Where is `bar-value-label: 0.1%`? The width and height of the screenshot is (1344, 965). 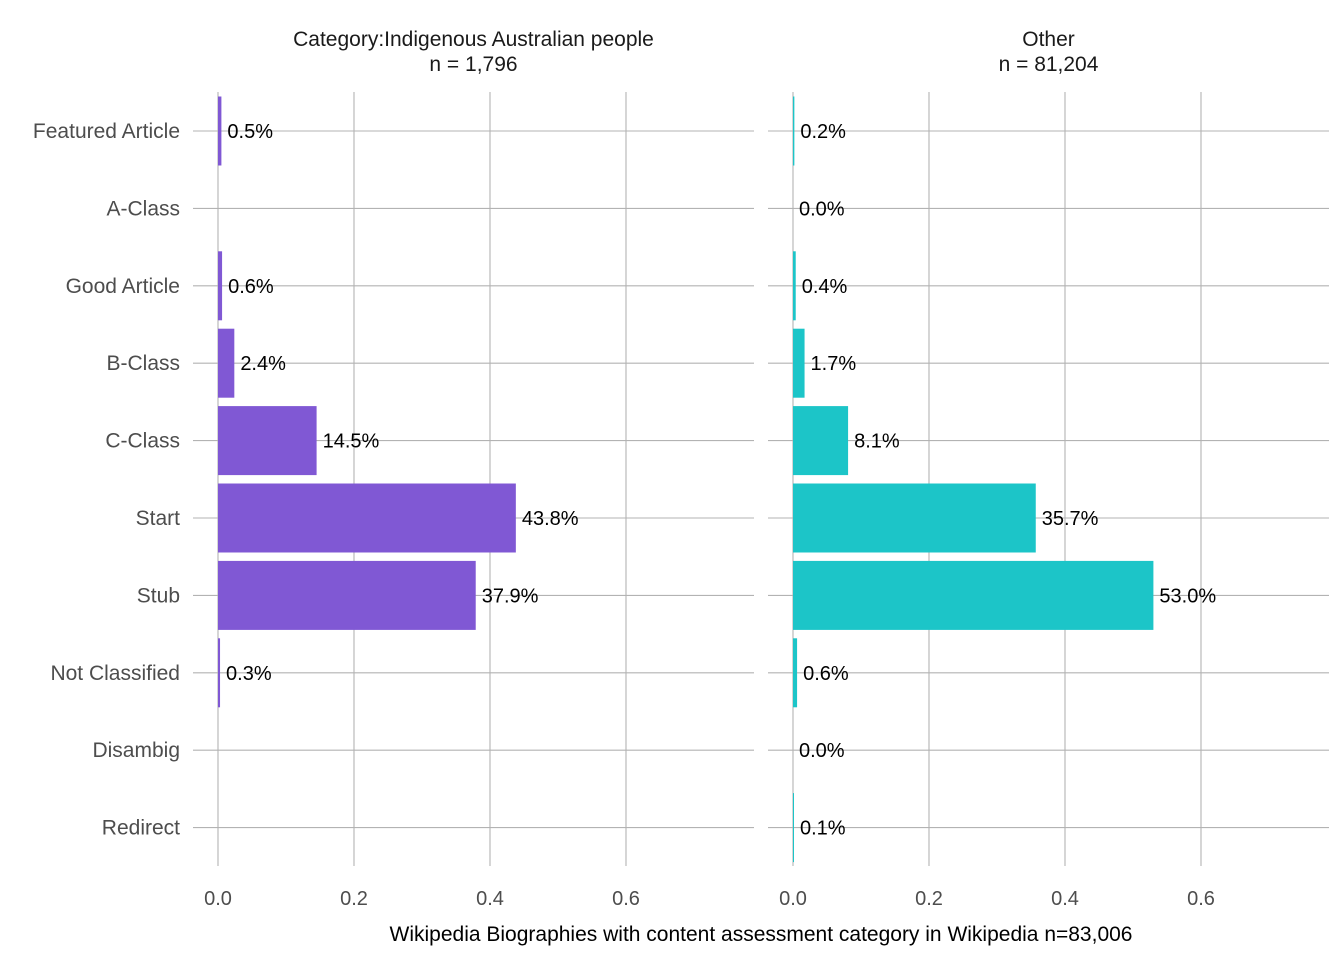
bar-value-label: 0.1% is located at coordinates (823, 829).